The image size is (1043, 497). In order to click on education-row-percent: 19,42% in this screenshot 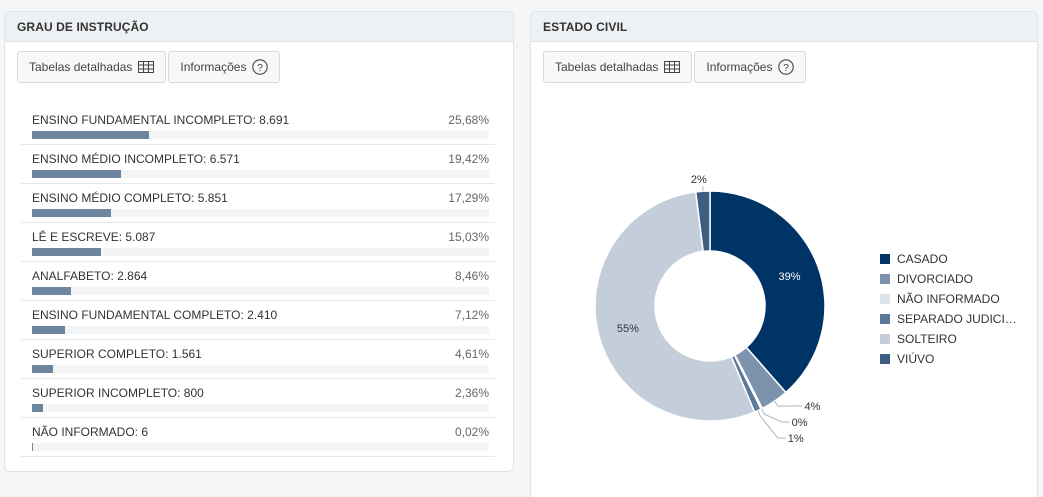, I will do `click(468, 159)`.